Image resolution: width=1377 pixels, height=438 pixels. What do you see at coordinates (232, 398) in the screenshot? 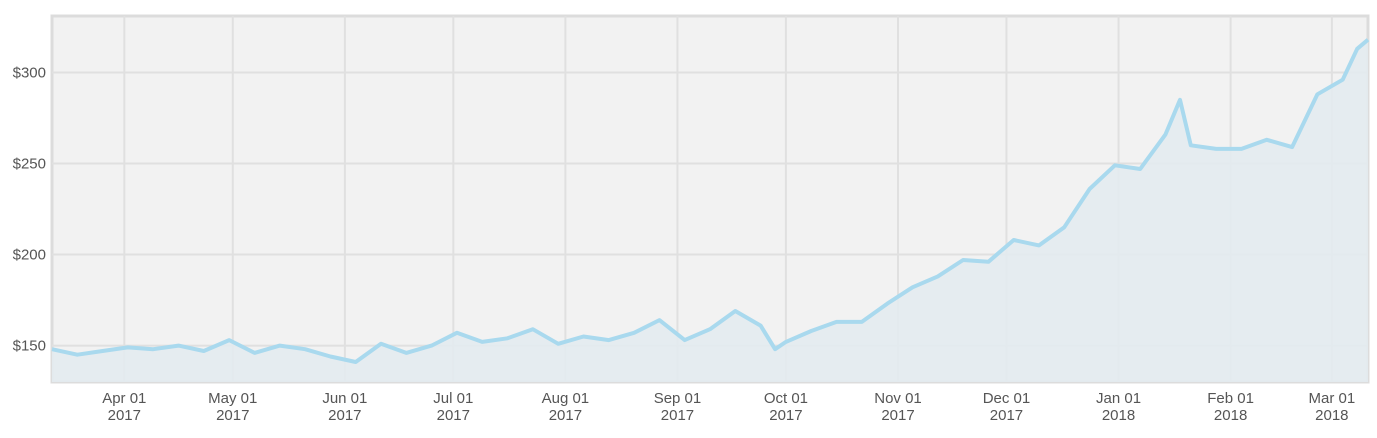
I see `x-tick-label: May 01` at bounding box center [232, 398].